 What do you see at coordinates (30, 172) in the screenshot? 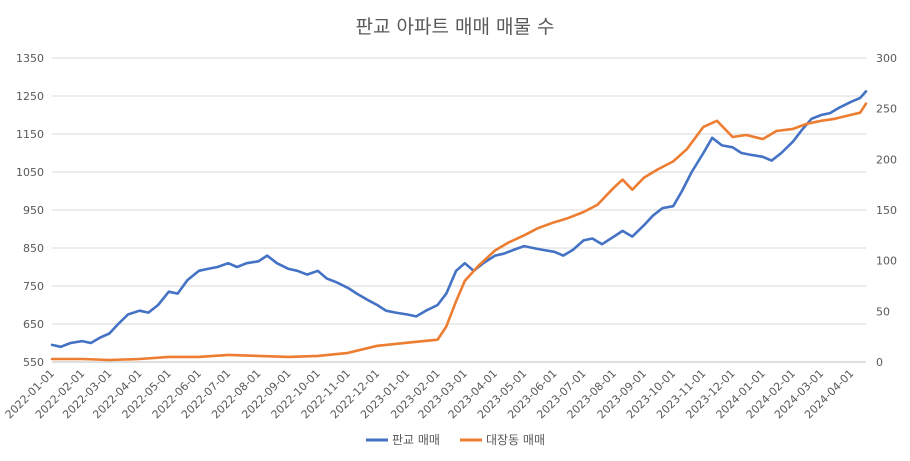
I see `y-left-tick-label: 1050` at bounding box center [30, 172].